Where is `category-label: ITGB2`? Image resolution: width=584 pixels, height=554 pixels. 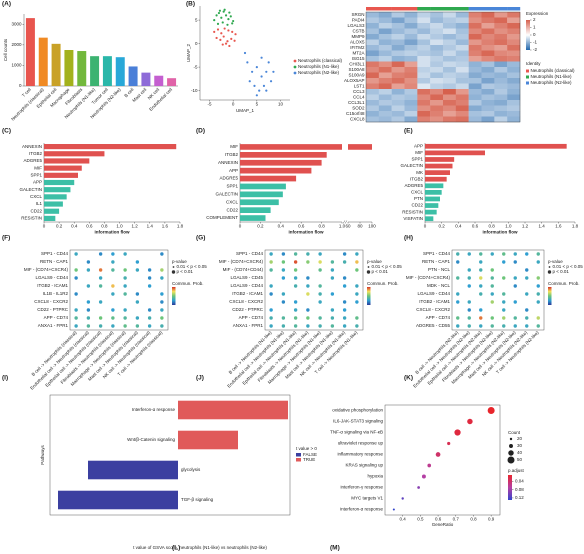 category-label: ITGB2 is located at coordinates (417, 178).